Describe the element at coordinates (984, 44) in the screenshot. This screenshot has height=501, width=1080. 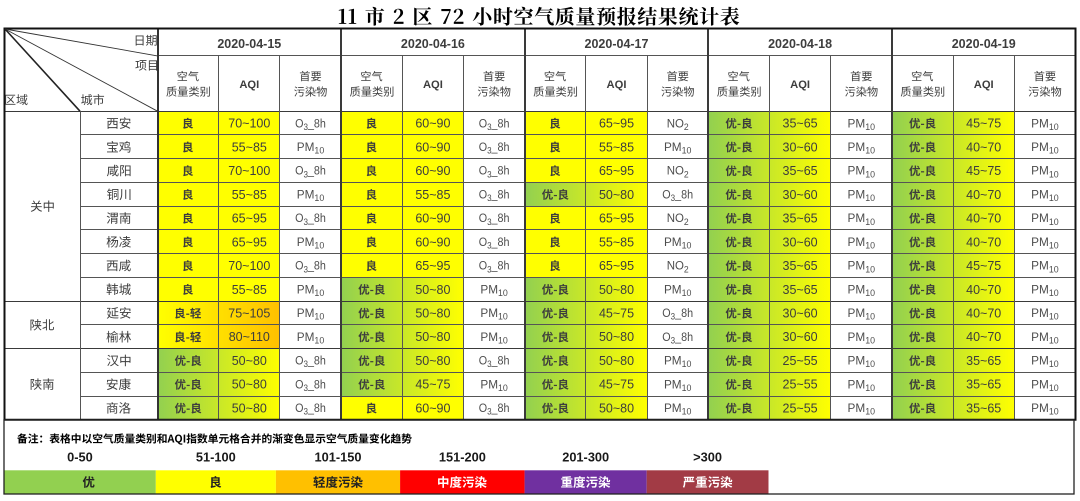
I see `svg-text: 2020-04-19` at that location.